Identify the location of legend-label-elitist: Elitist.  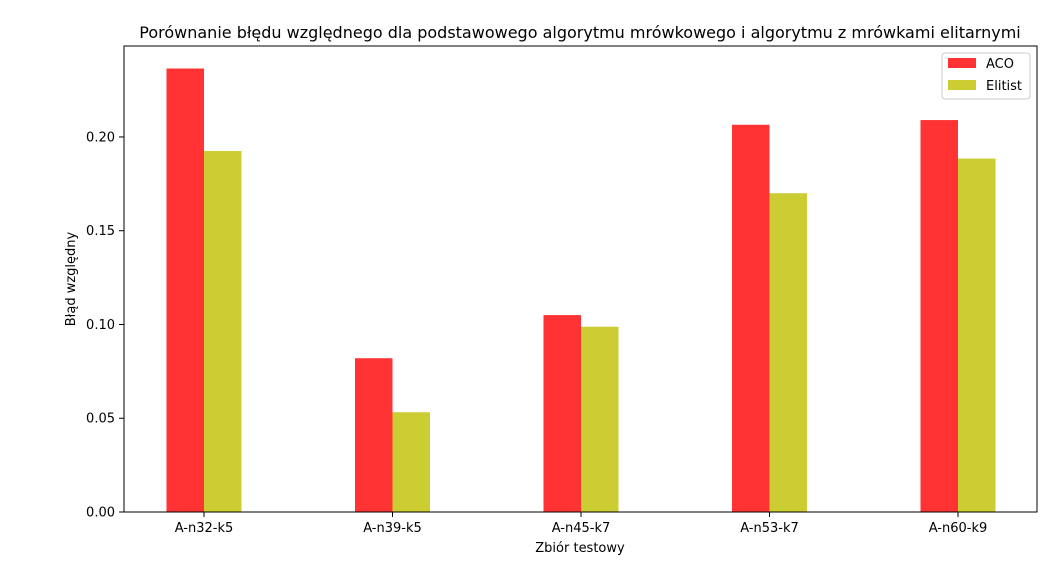
(1004, 86).